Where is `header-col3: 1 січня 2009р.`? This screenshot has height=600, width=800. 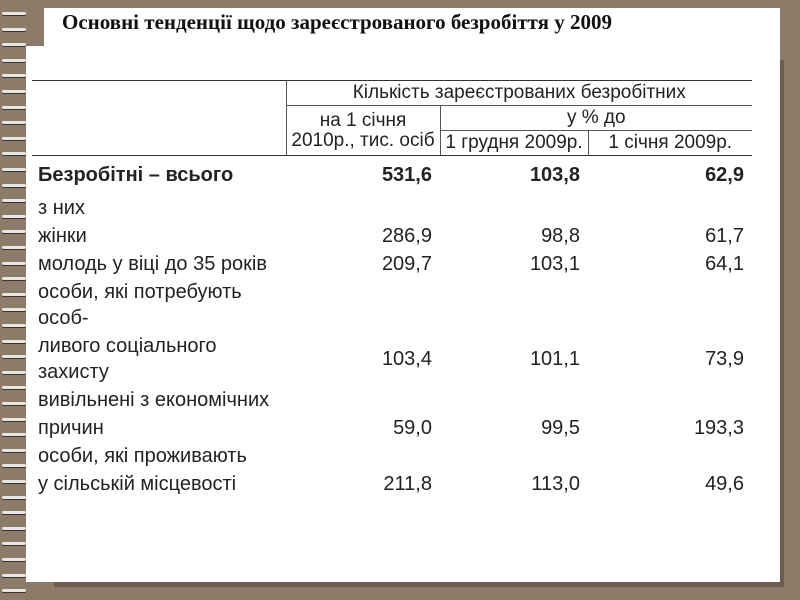 header-col3: 1 січня 2009р. is located at coordinates (669, 143).